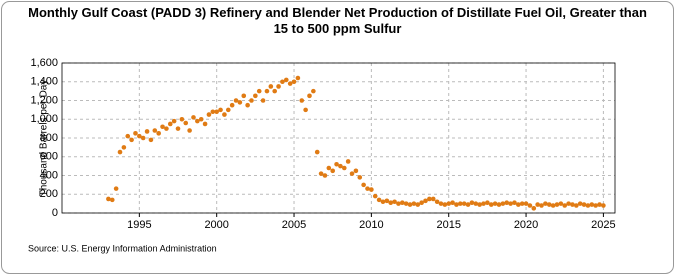 The image size is (675, 275). Describe the element at coordinates (55, 213) in the screenshot. I see `y-tick-label: 0` at that location.